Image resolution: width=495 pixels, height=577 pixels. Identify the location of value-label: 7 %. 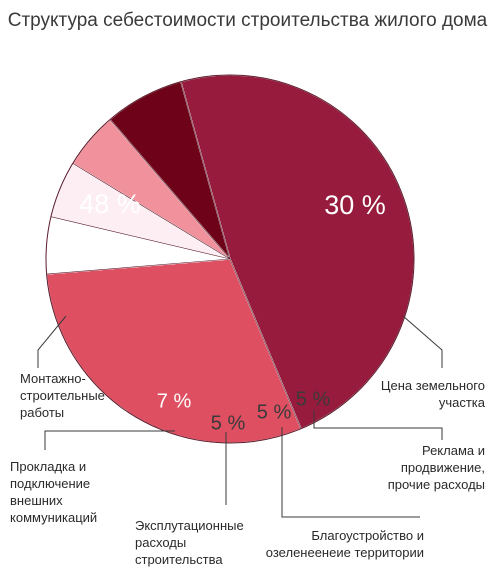
(174, 401).